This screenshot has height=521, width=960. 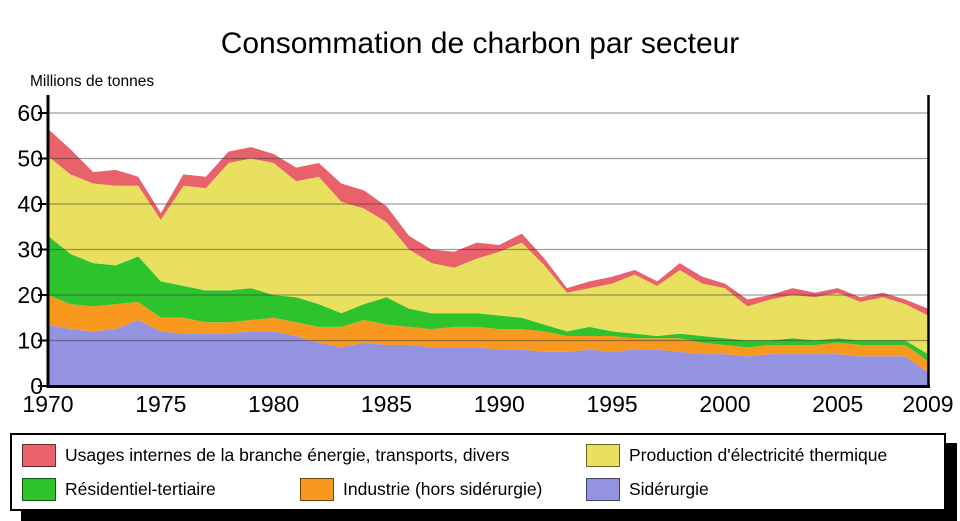 What do you see at coordinates (30, 295) in the screenshot?
I see `y-tick-label-20: 20` at bounding box center [30, 295].